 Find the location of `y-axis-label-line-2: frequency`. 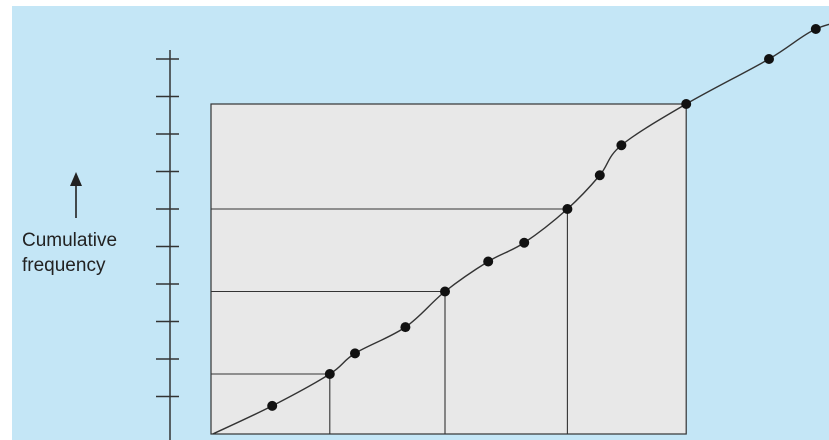

y-axis-label-line-2: frequency is located at coordinates (64, 265).